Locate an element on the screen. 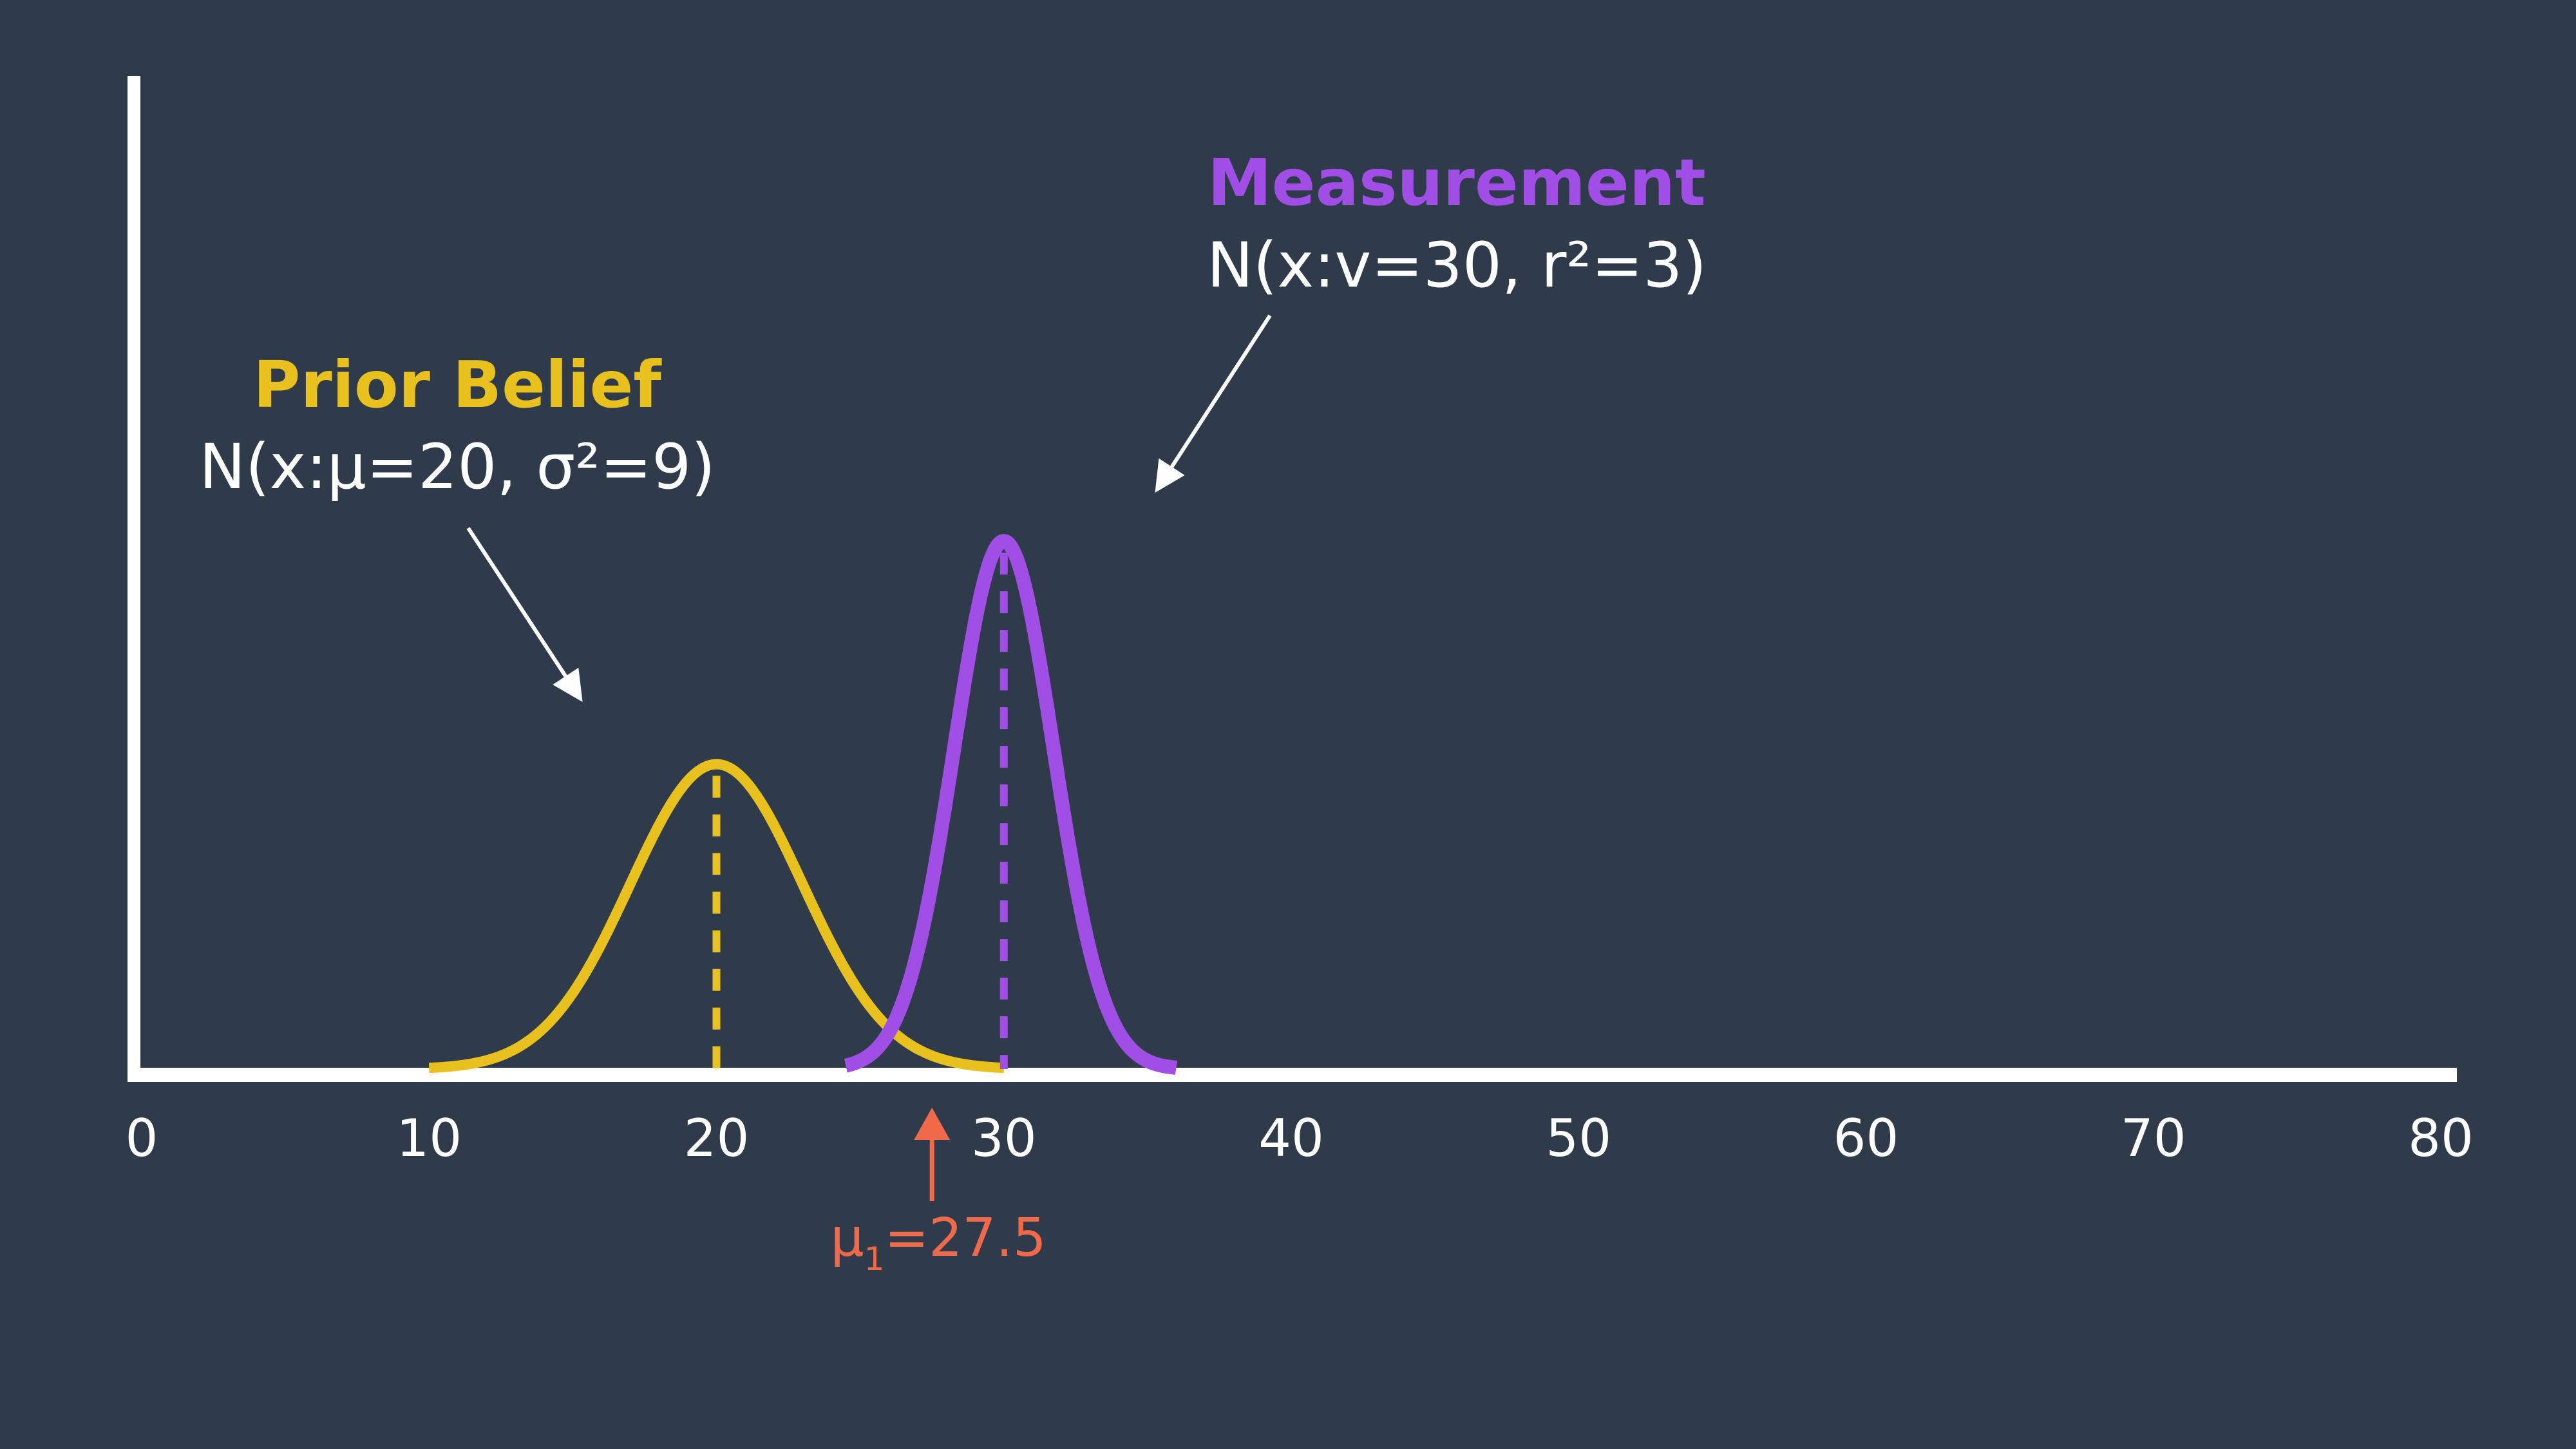 The width and height of the screenshot is (2576, 1449). measurement-title: Measurement is located at coordinates (1457, 183).